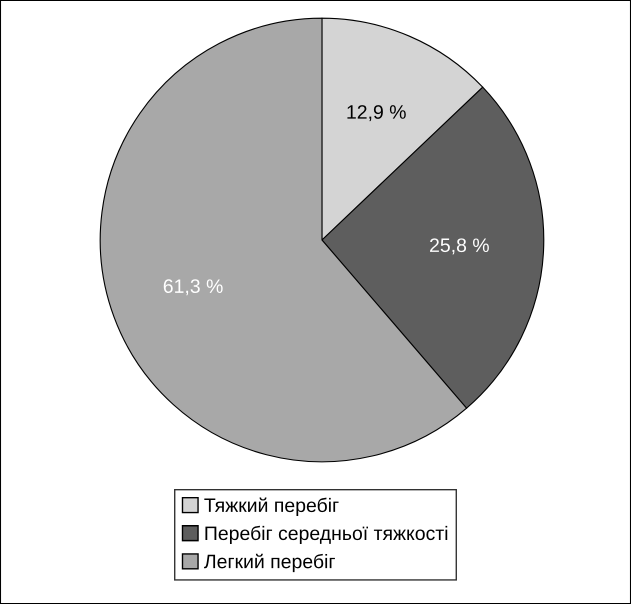 The width and height of the screenshot is (631, 604). What do you see at coordinates (269, 563) in the screenshot?
I see `legend-label: Легкий перебіг` at bounding box center [269, 563].